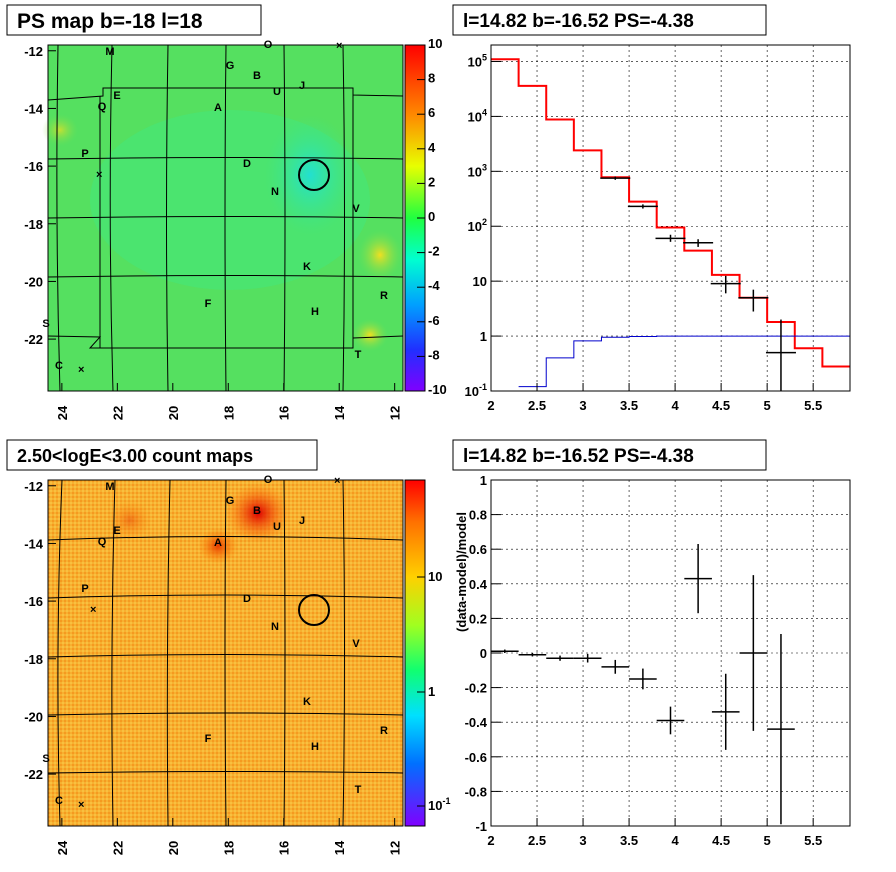 Image resolution: width=896 pixels, height=872 pixels. Describe the element at coordinates (229, 836) in the screenshot. I see `count-map-x-ticks: 24 22 20 18 16 14 12` at that location.